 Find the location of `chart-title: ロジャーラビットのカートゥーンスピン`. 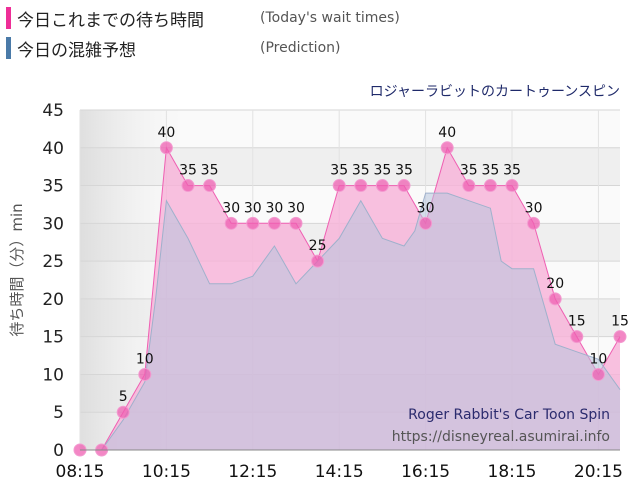

chart-title: ロジャーラビットのカートゥーンスピン is located at coordinates (495, 92).